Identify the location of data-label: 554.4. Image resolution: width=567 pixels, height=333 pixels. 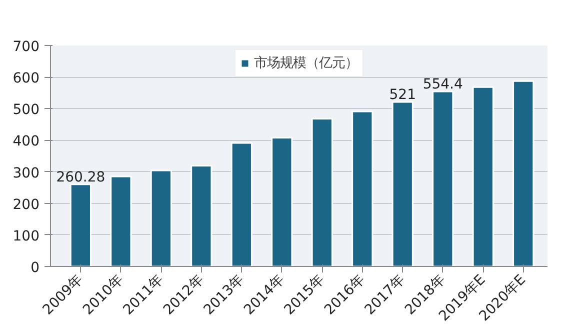
(442, 84).